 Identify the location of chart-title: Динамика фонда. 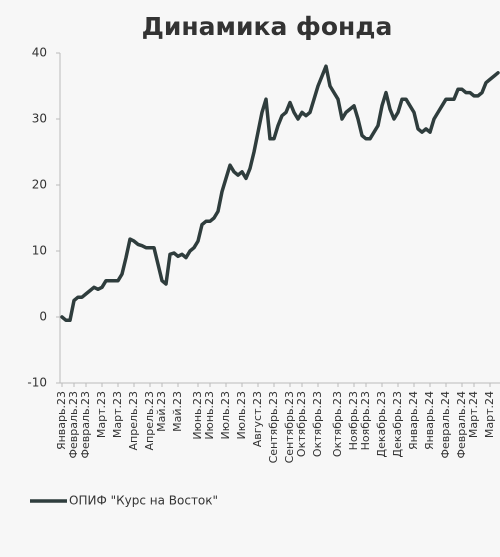
(267, 26).